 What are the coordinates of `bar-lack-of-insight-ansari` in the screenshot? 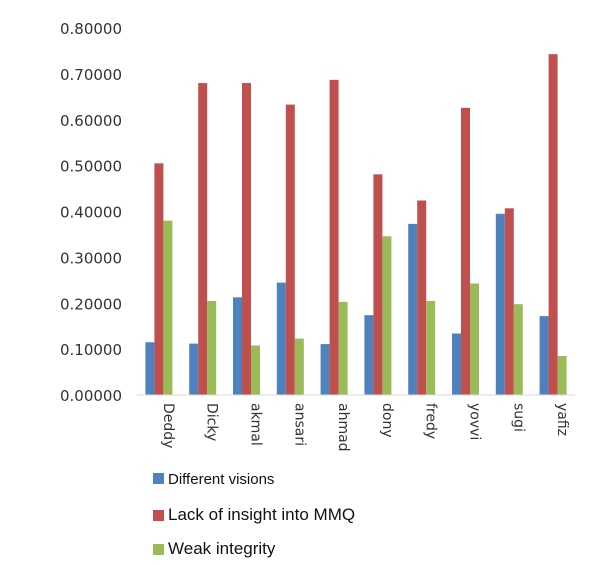 It's located at (290, 249).